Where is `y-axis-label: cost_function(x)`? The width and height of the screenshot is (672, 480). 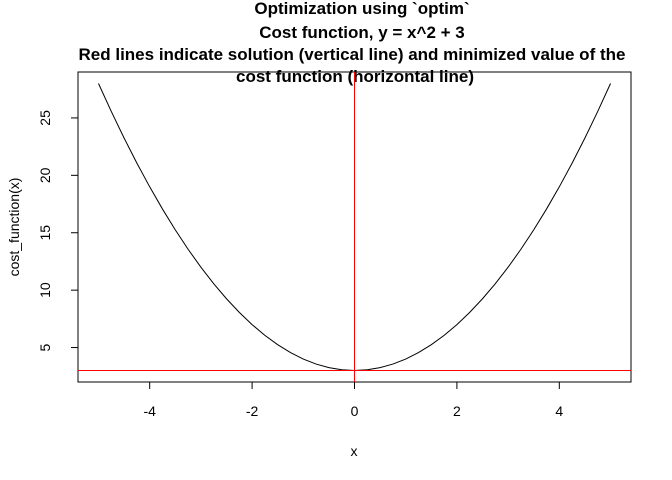
y-axis-label: cost_function(x) is located at coordinates (14, 227).